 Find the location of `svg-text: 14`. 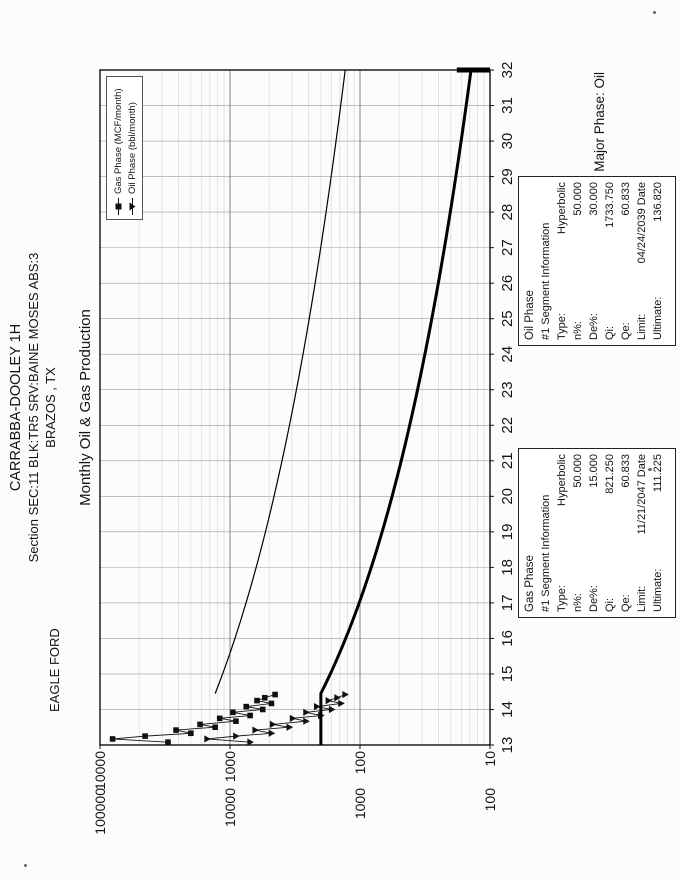

svg-text: 14 is located at coordinates (507, 709).